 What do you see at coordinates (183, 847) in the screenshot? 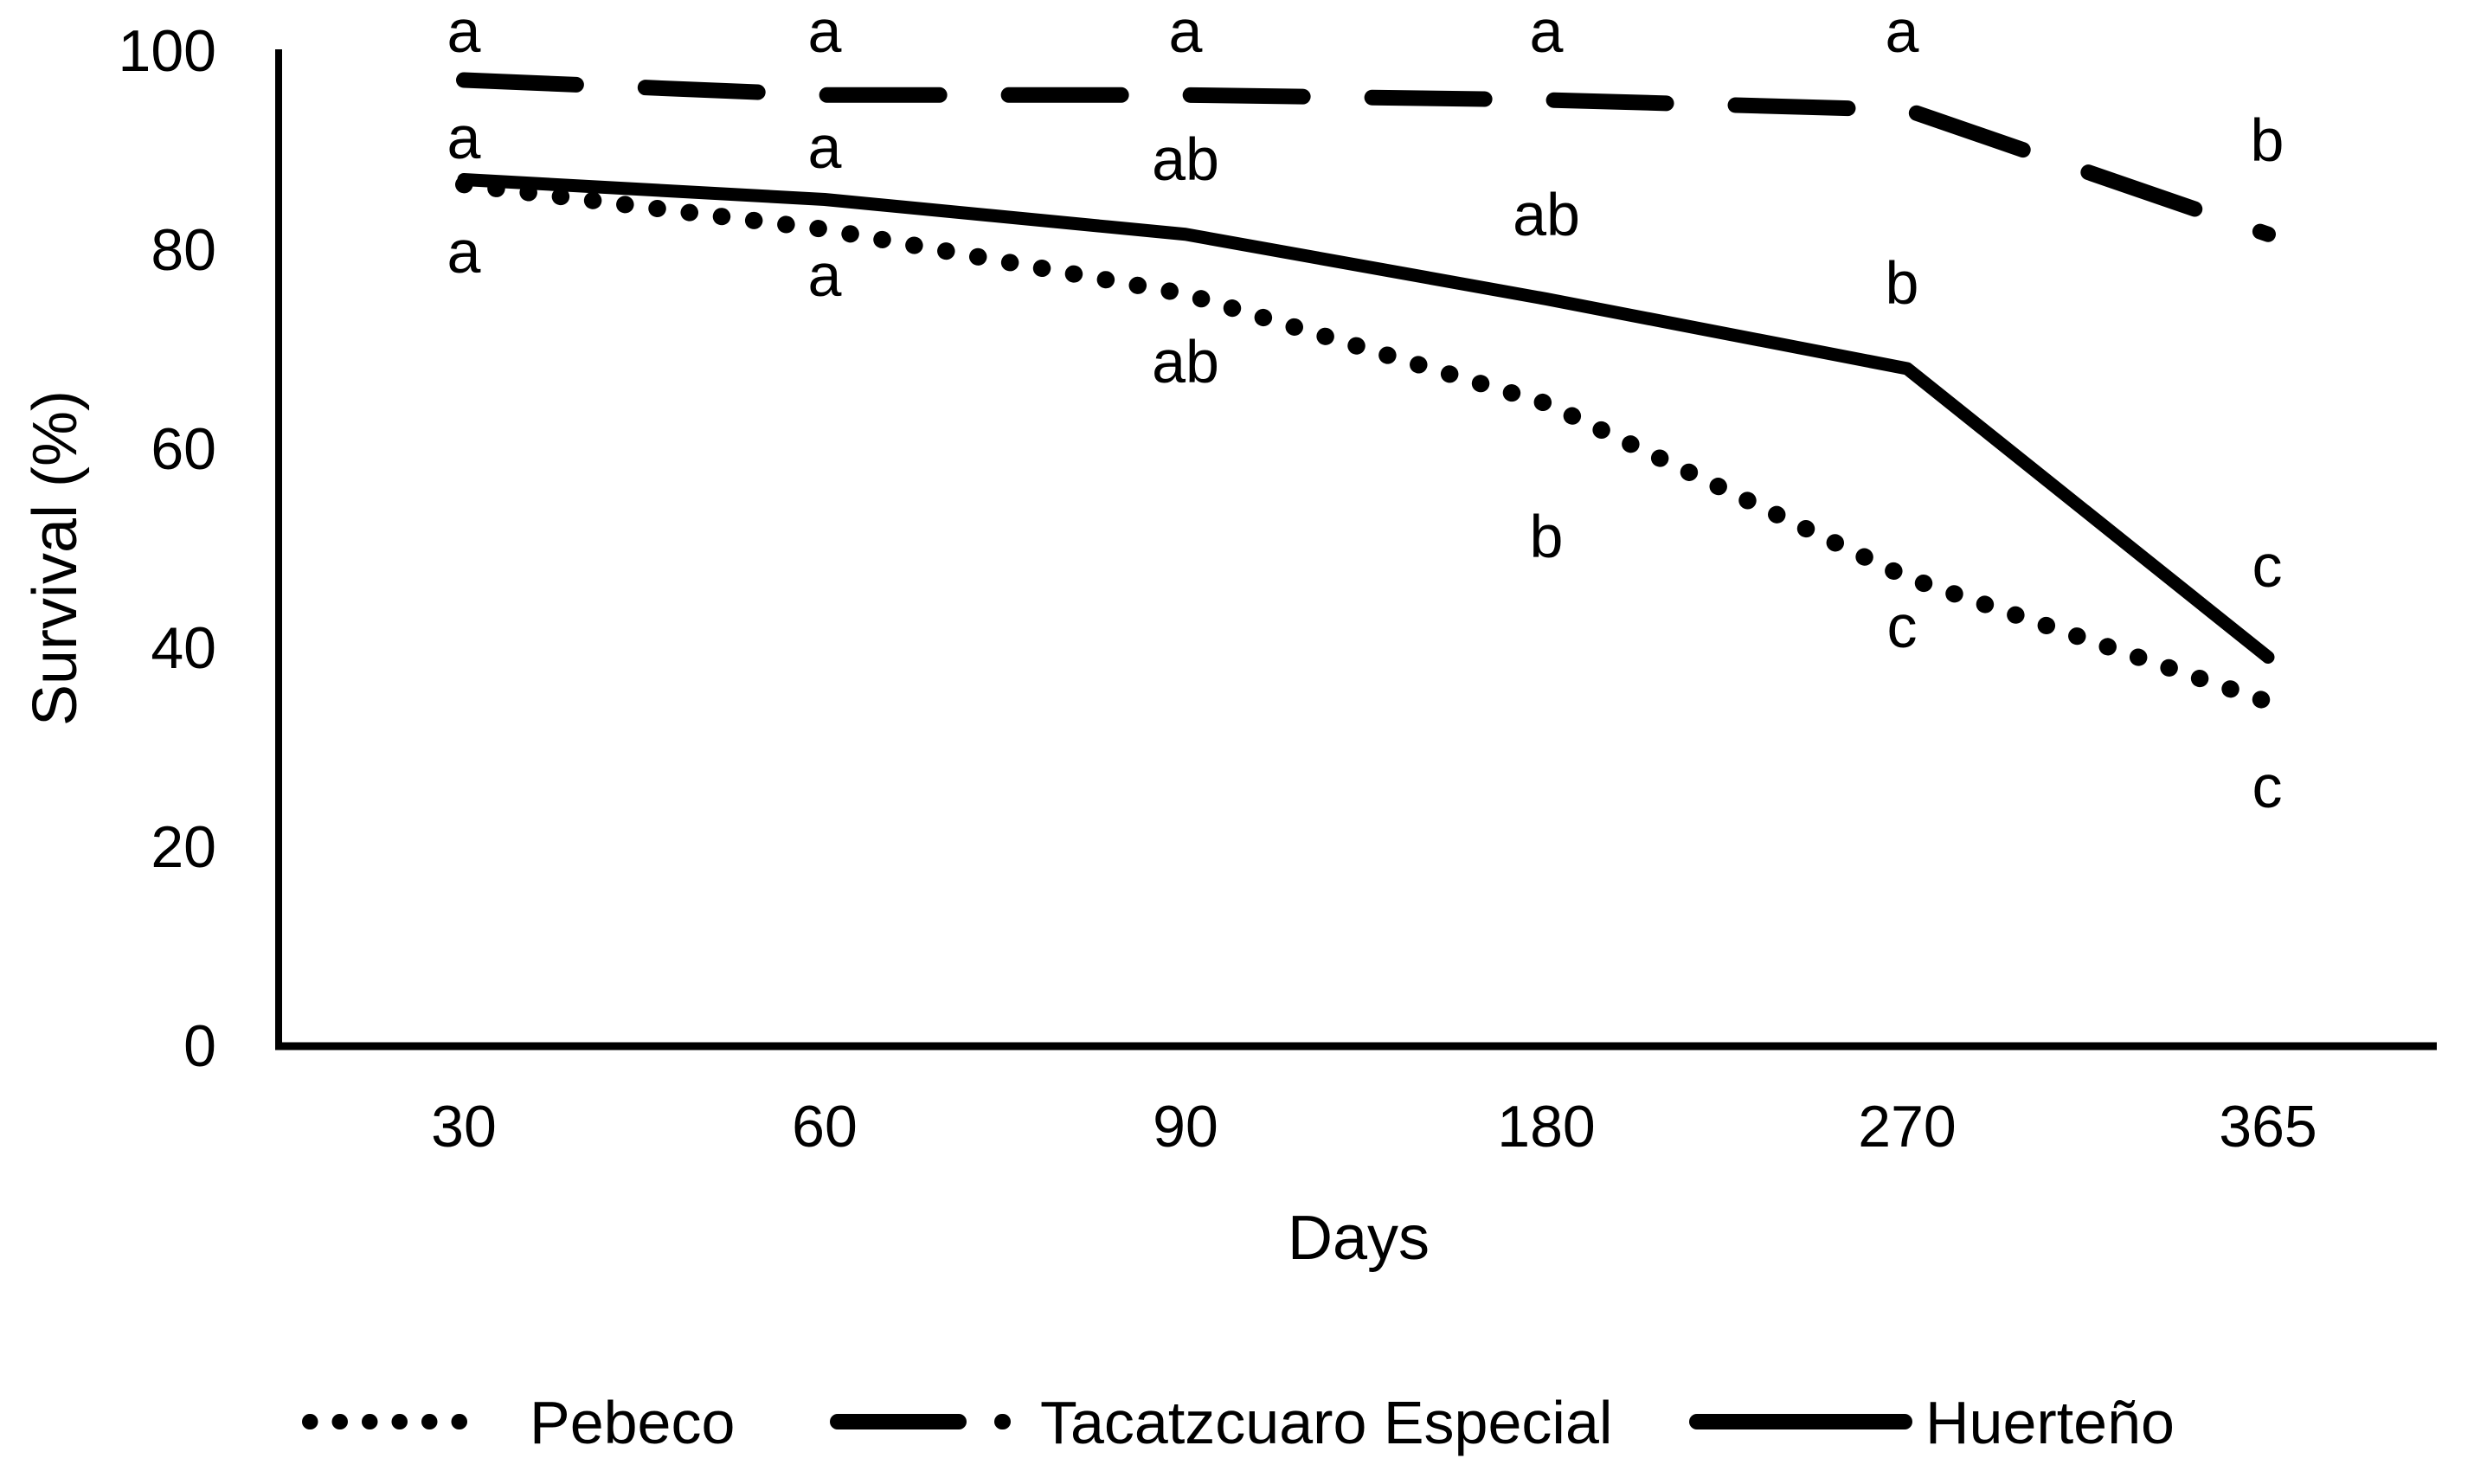
I see `y-axis-tick-label: 20` at bounding box center [183, 847].